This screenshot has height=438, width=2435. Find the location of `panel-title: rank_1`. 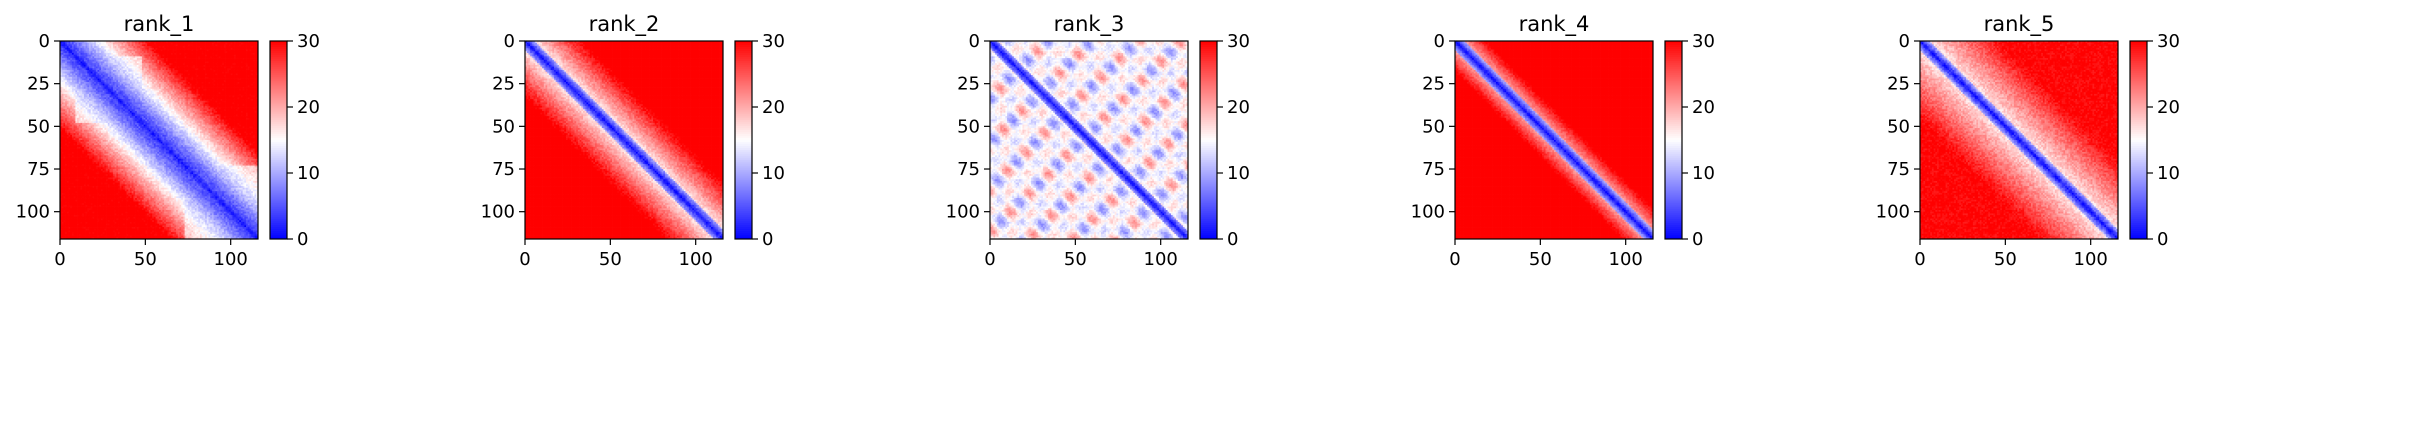

panel-title: rank_1 is located at coordinates (159, 24).